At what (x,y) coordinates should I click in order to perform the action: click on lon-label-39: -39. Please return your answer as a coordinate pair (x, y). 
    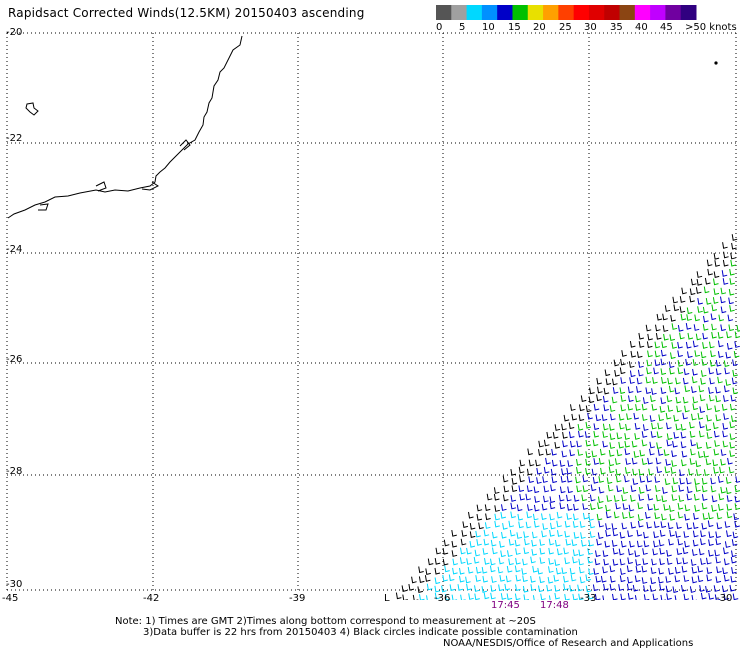
    Looking at the image, I should click on (297, 598).